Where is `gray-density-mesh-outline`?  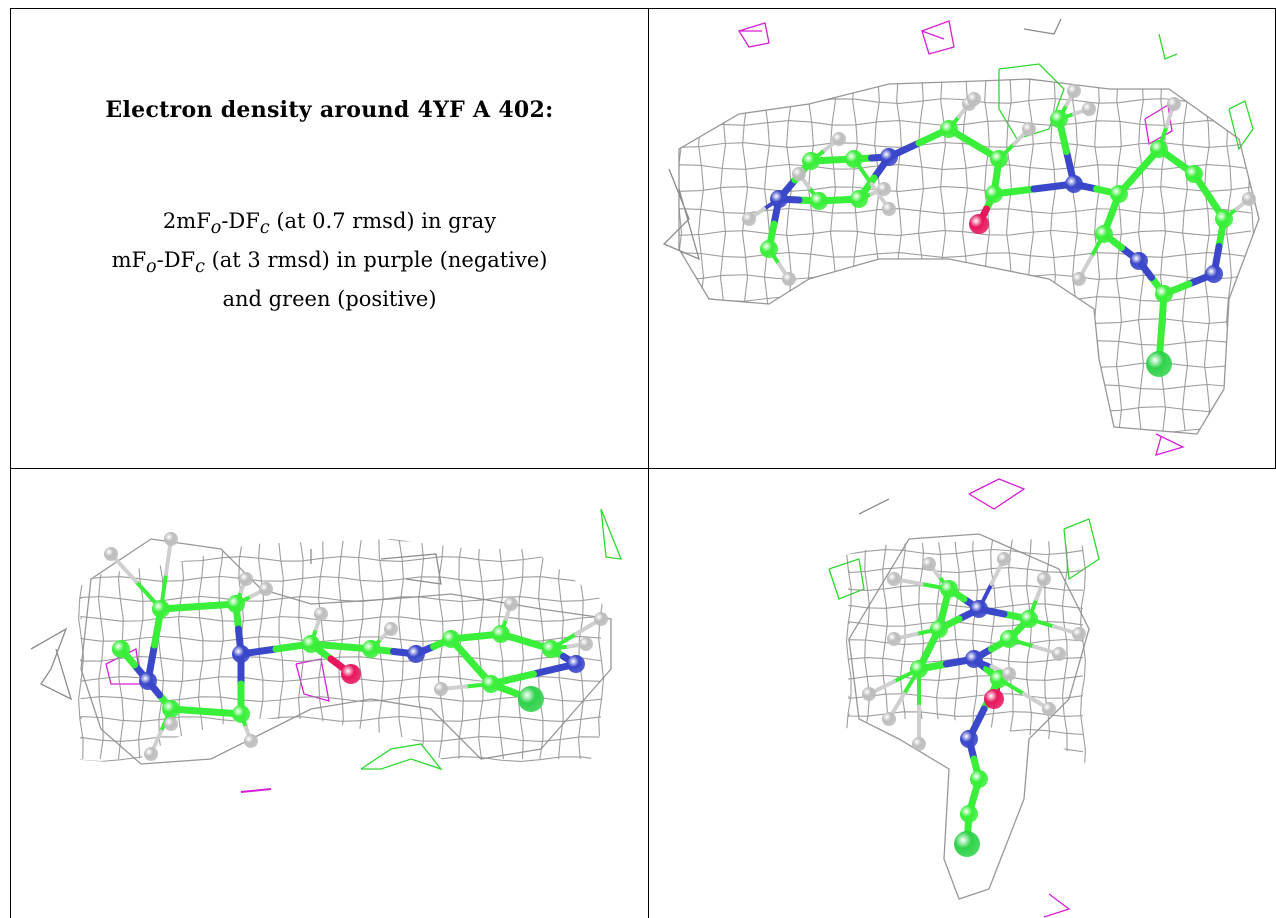
gray-density-mesh-outline is located at coordinates (346, 651).